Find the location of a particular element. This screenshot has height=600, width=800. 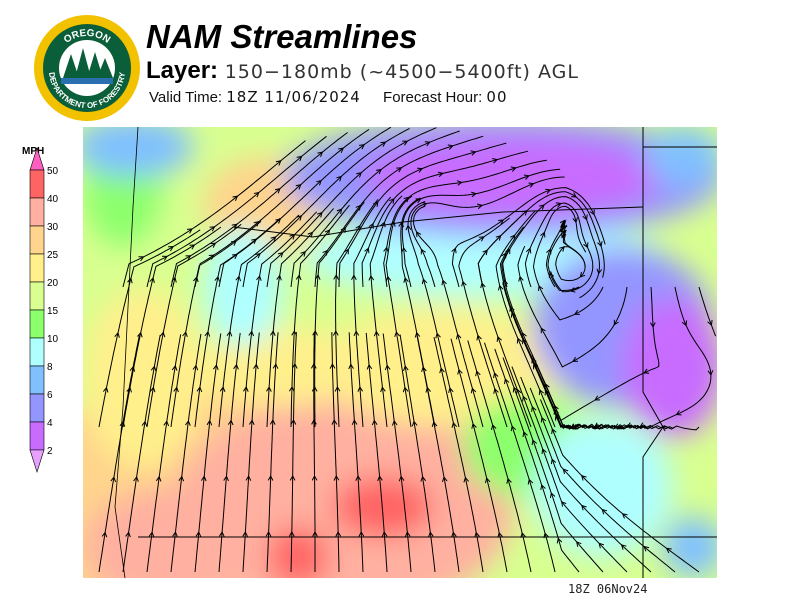

forecast-hour-value: 00 is located at coordinates (497, 97).